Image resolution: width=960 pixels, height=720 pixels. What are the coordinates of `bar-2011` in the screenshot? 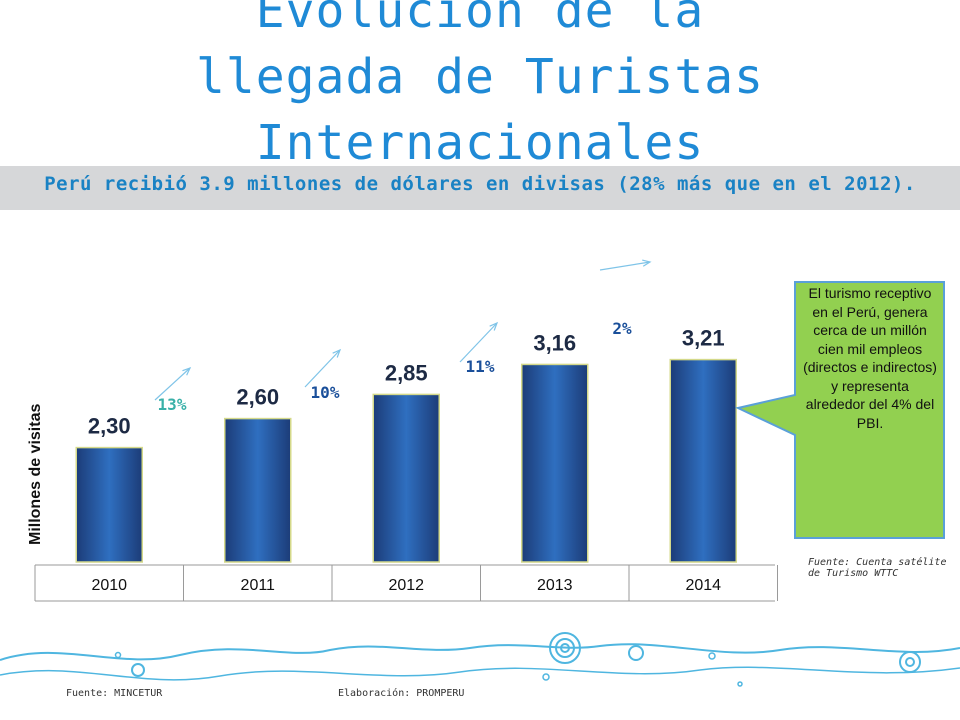 It's located at (258, 490).